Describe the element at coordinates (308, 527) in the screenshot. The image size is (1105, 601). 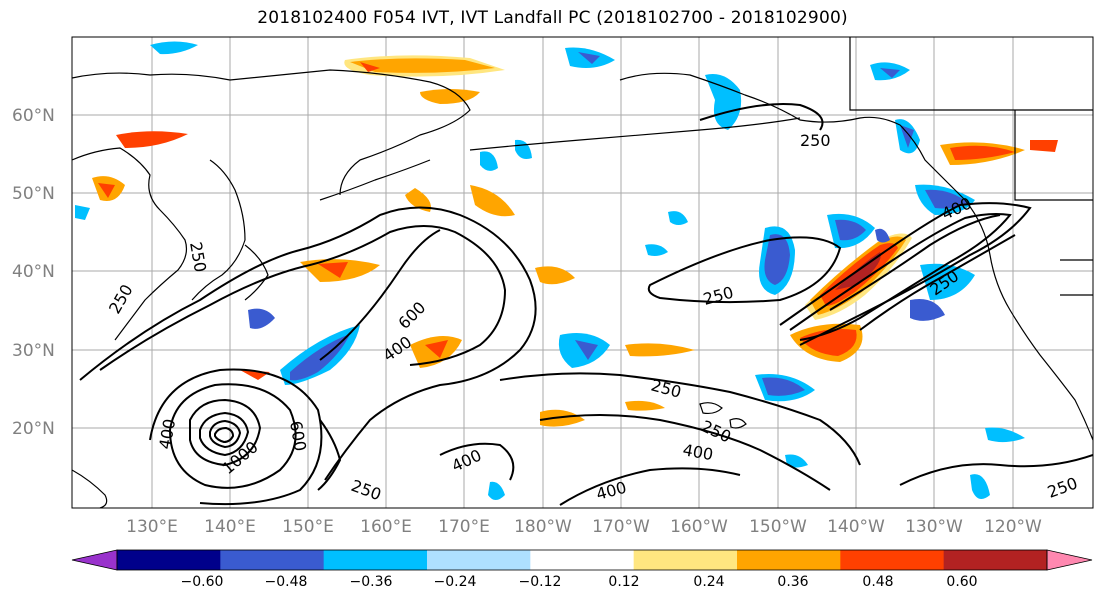
I see `lon-label: 150°E` at that location.